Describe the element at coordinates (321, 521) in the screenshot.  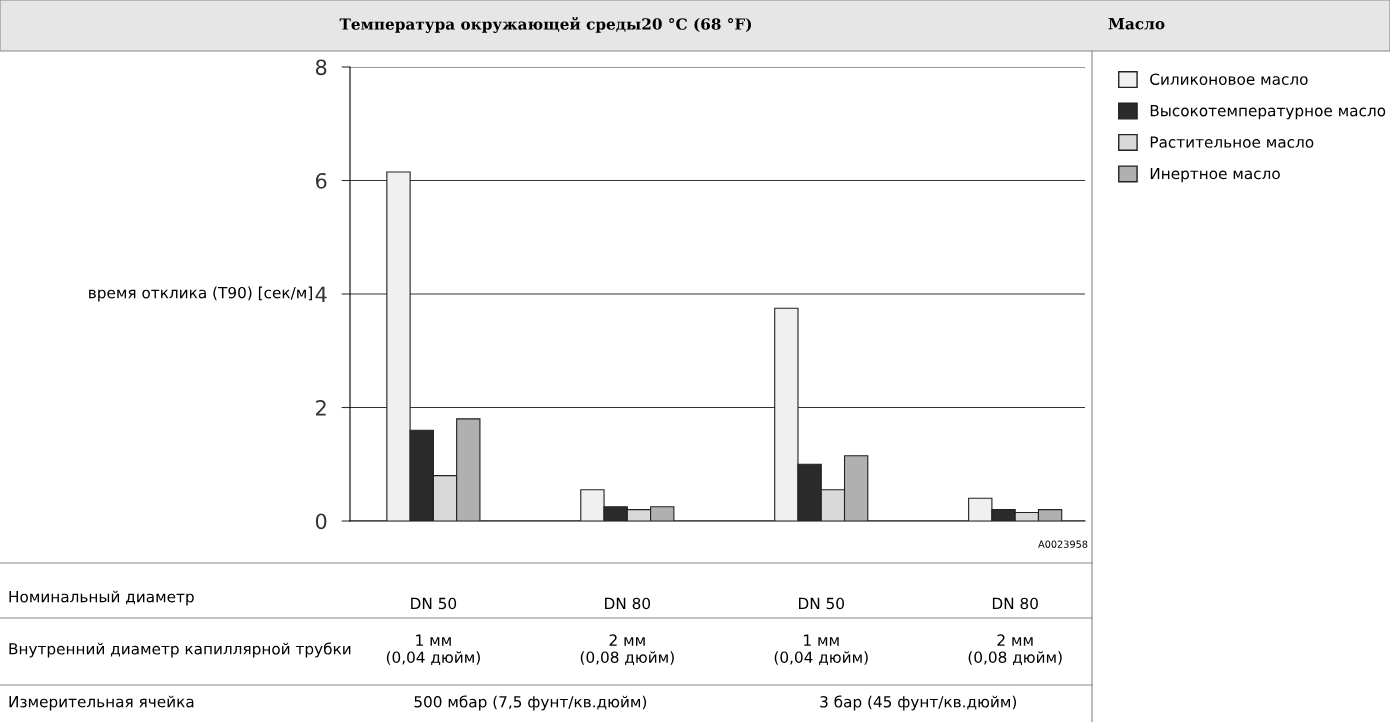
I see `y-tick-label: 0` at that location.